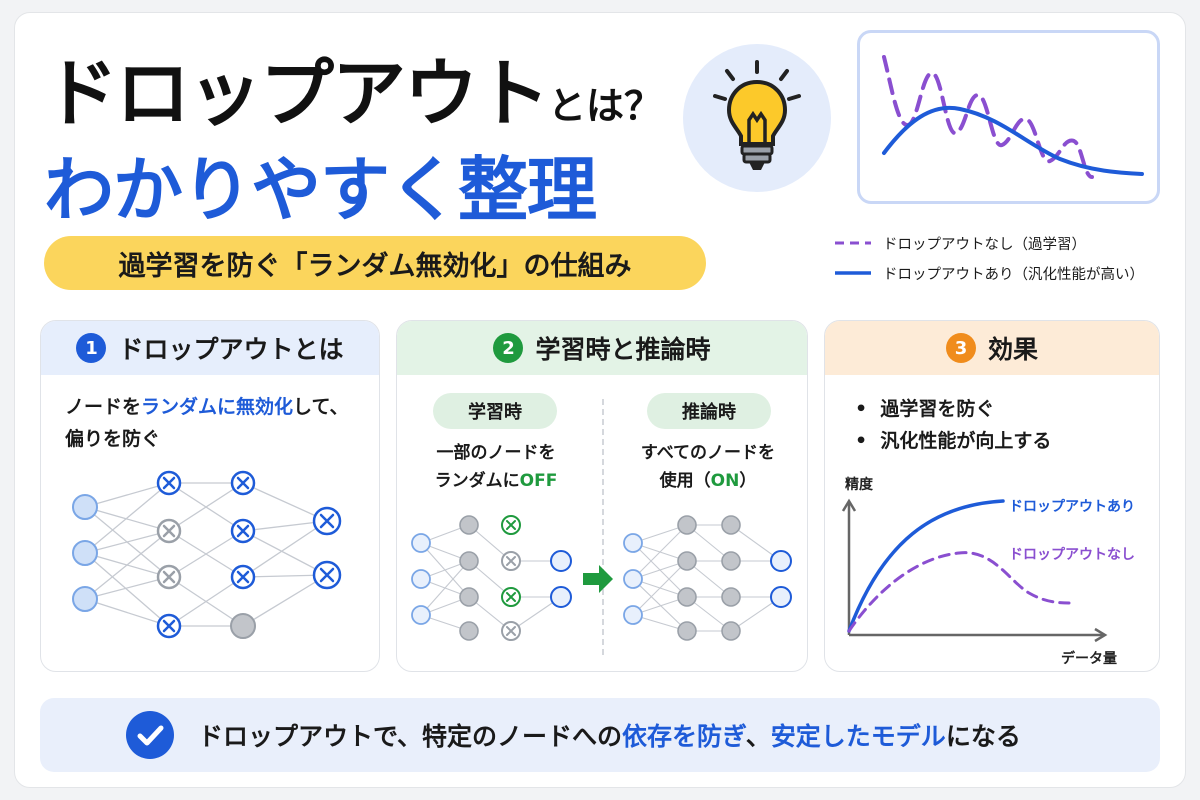 Image resolution: width=1200 pixels, height=800 pixels. I want to click on panel3-header: 3 効果, so click(992, 348).